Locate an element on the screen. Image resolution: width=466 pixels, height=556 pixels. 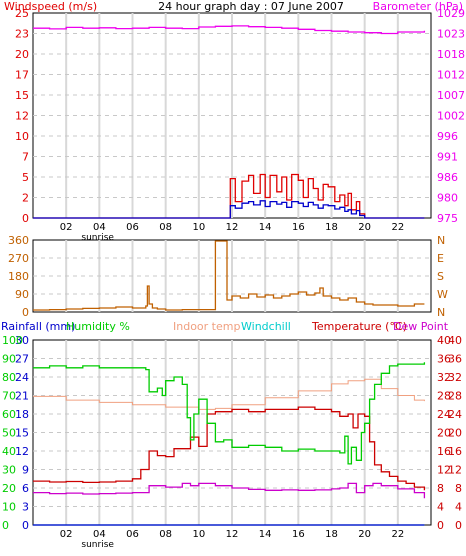
direction-right-tick-label: W is located at coordinates (442, 294).